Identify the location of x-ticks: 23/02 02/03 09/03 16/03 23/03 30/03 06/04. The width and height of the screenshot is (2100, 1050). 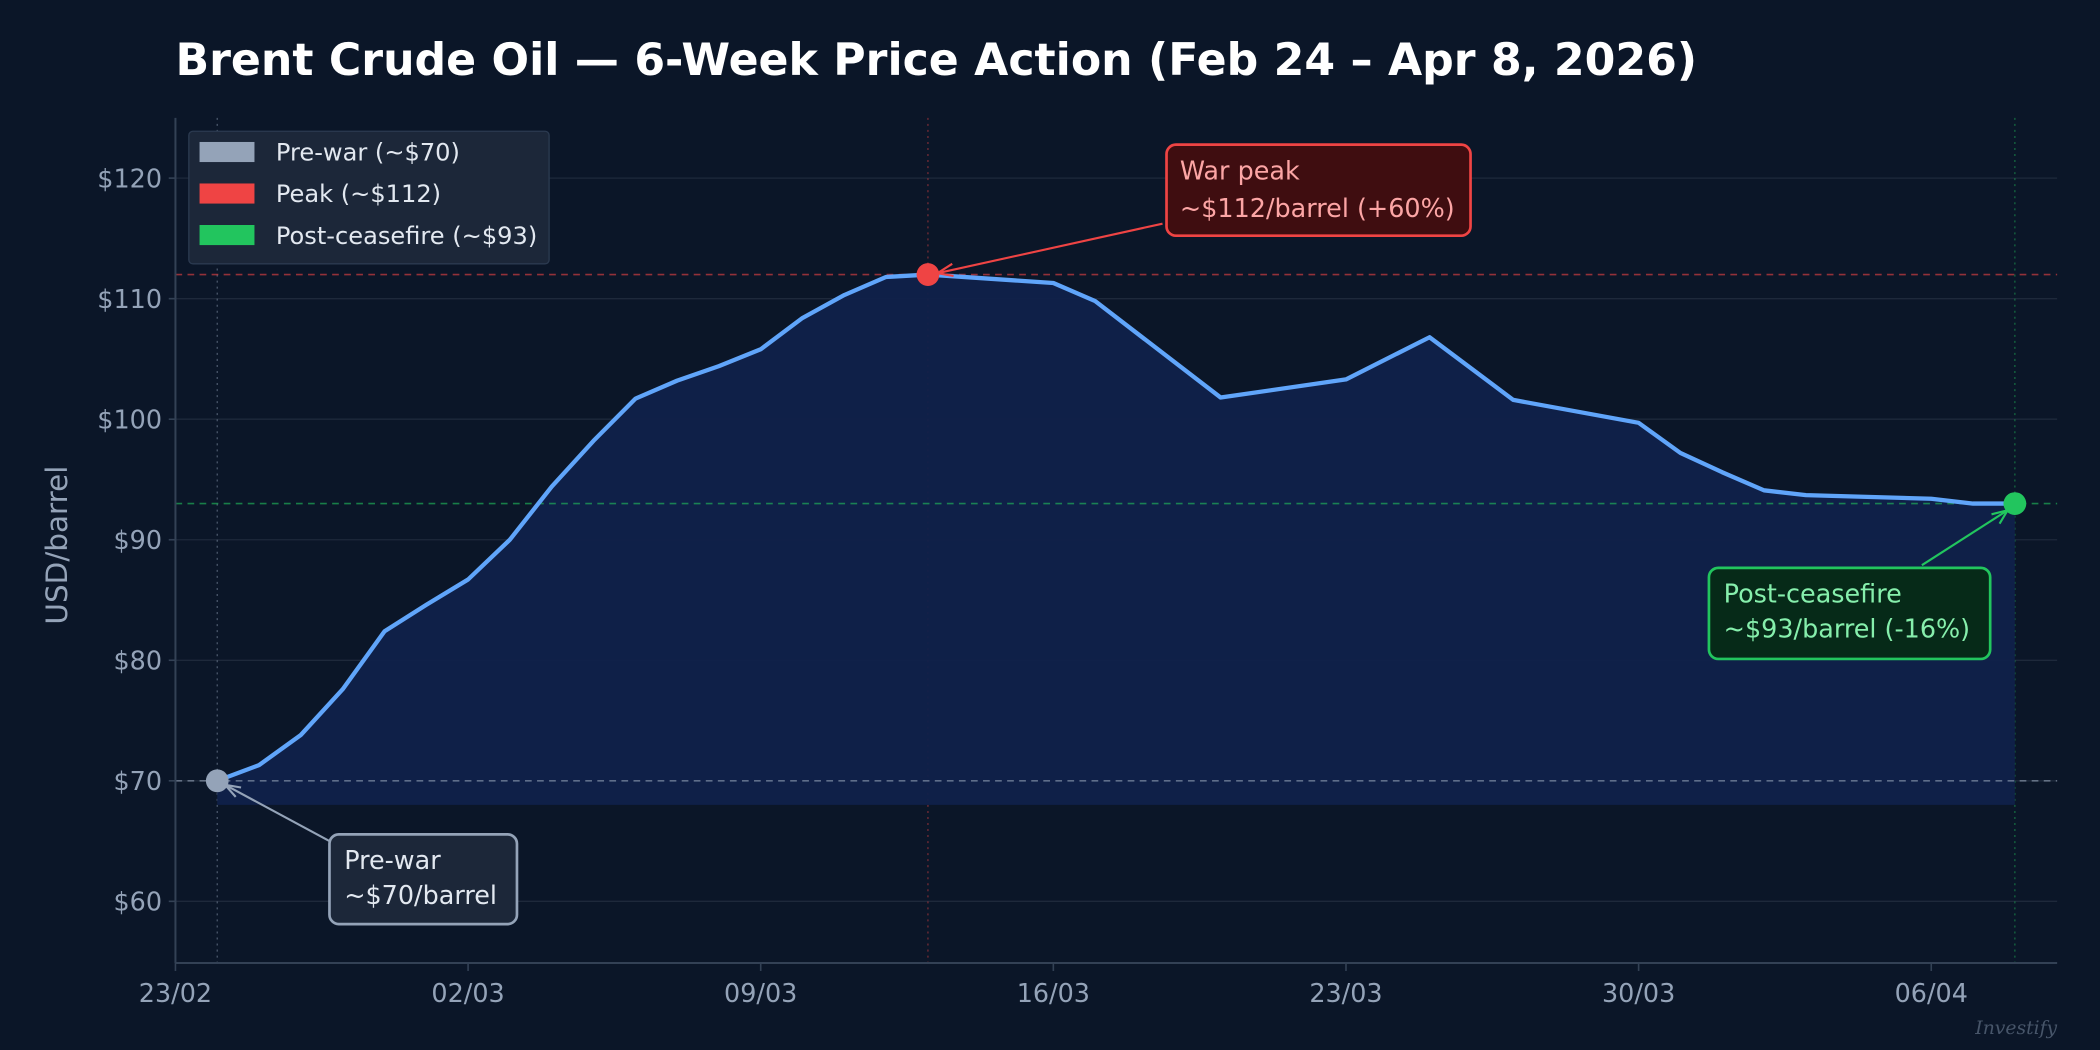
(1053, 985).